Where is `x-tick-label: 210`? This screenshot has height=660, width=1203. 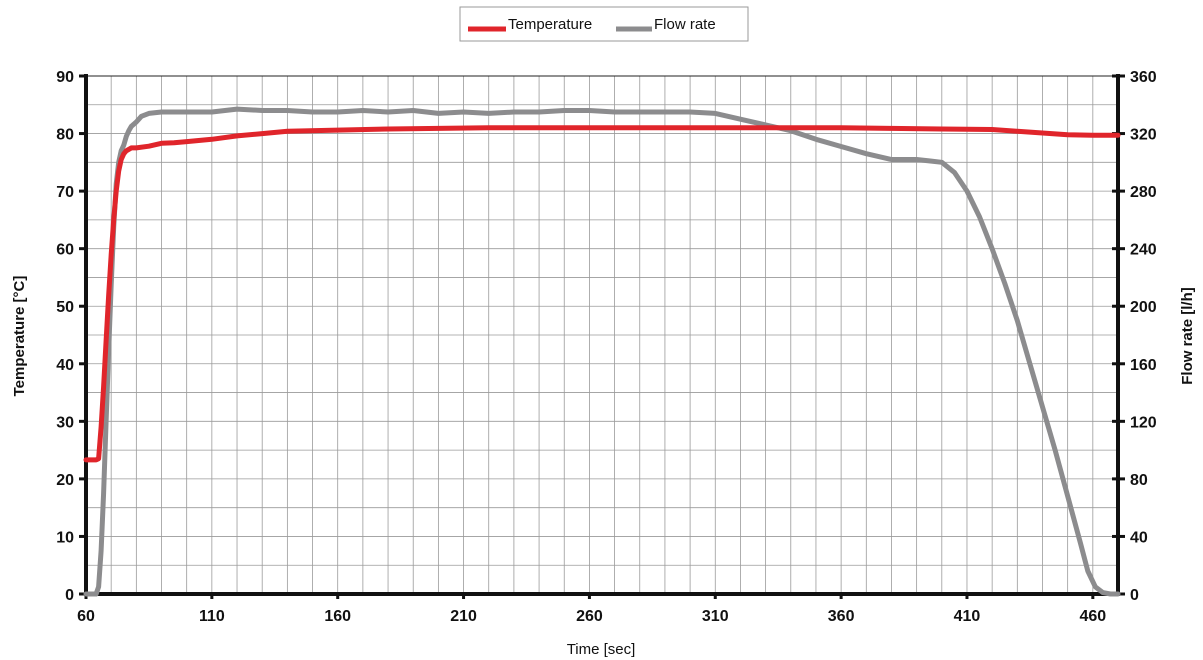 x-tick-label: 210 is located at coordinates (463, 616).